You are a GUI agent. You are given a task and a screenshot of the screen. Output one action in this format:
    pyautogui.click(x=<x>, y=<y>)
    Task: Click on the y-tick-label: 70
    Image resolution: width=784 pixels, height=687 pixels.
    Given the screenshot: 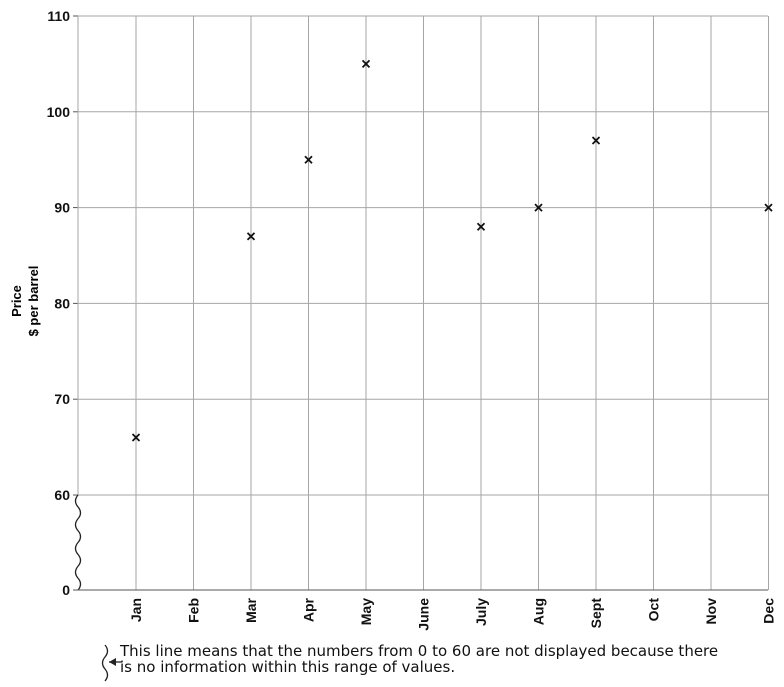 What is the action you would take?
    pyautogui.click(x=62, y=399)
    